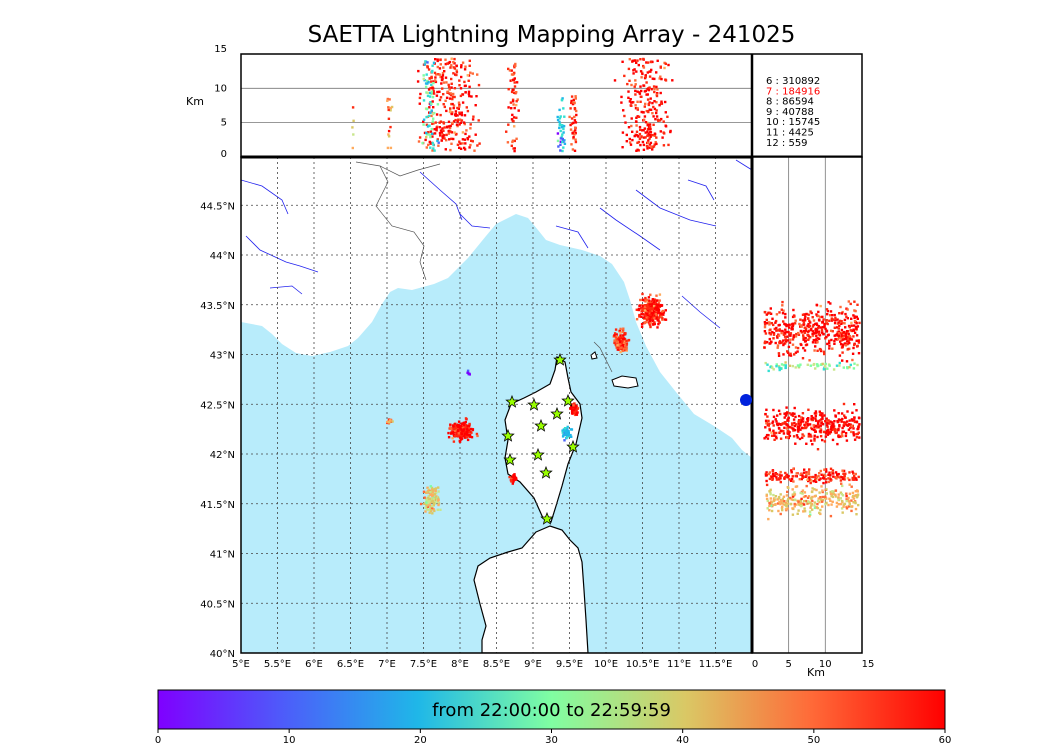  I want to click on lon-tick-label: 5.5°E, so click(277, 664).